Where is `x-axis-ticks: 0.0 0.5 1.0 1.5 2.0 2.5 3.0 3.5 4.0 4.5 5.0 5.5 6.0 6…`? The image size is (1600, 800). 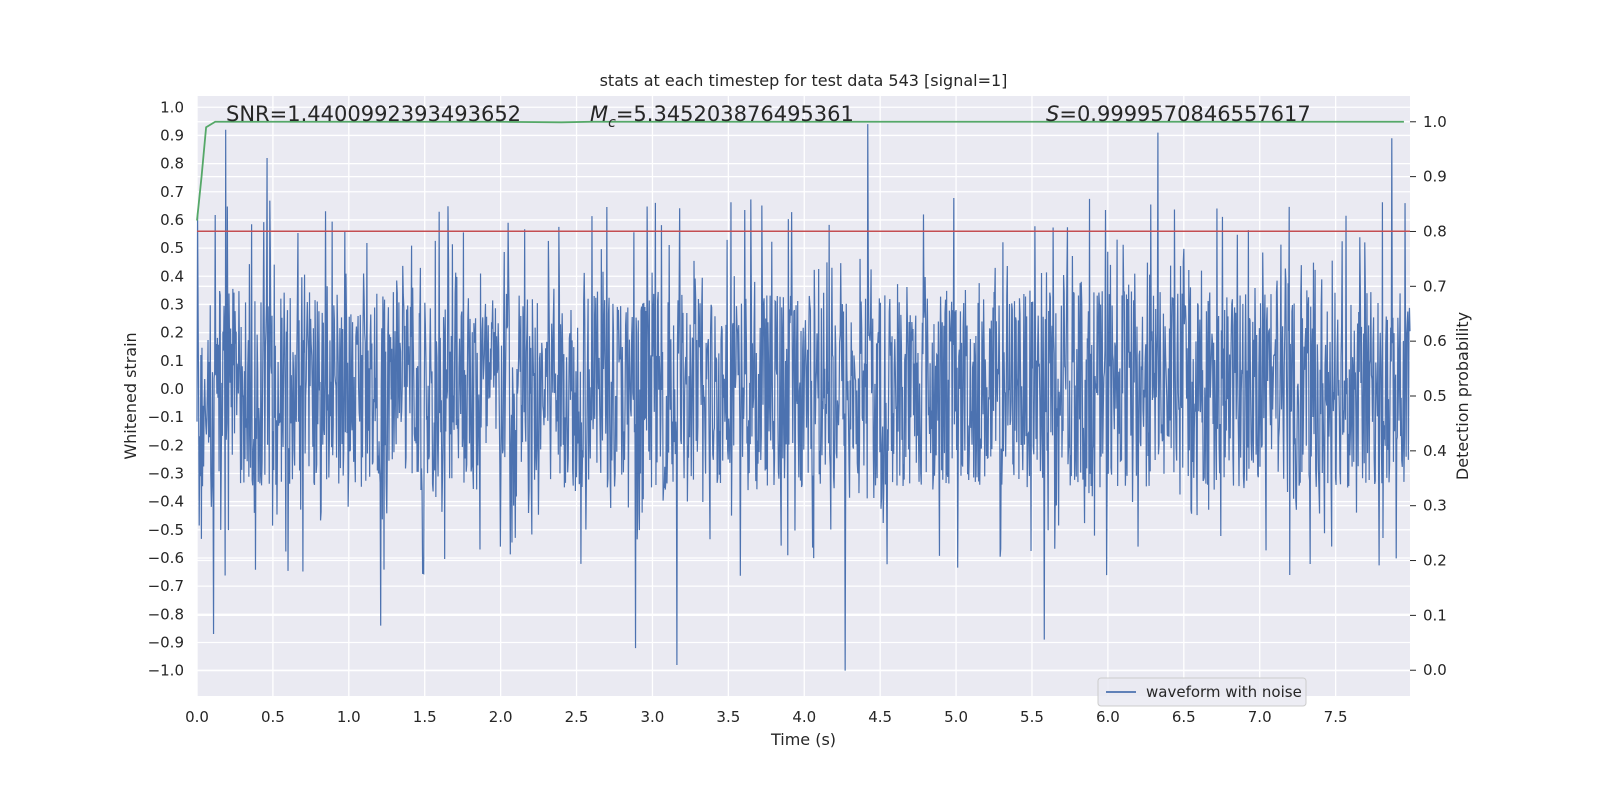 x-axis-ticks: 0.0 0.5 1.0 1.5 2.0 2.5 3.0 3.5 4.0 4.5 5.0 5.5 6.0 6… is located at coordinates (766, 717).